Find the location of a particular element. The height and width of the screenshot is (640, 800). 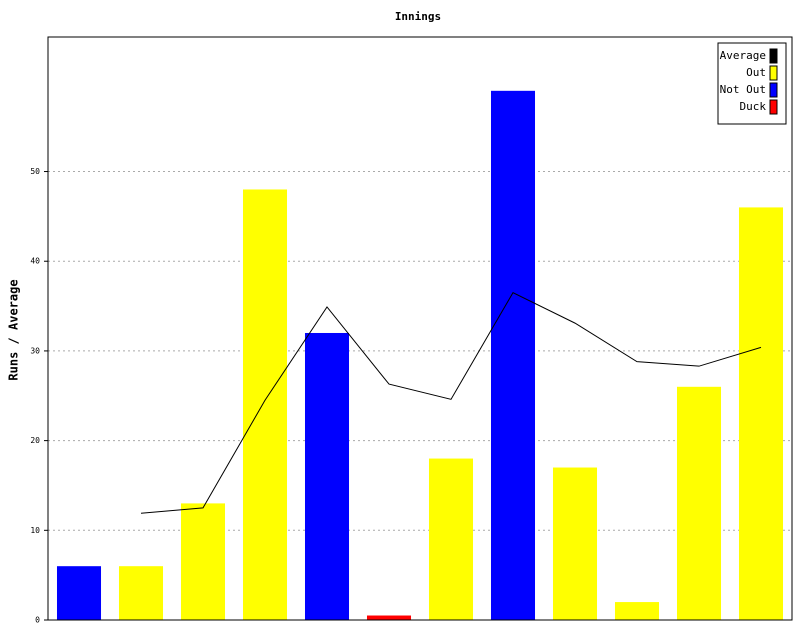

legend-label: Average is located at coordinates (743, 55).